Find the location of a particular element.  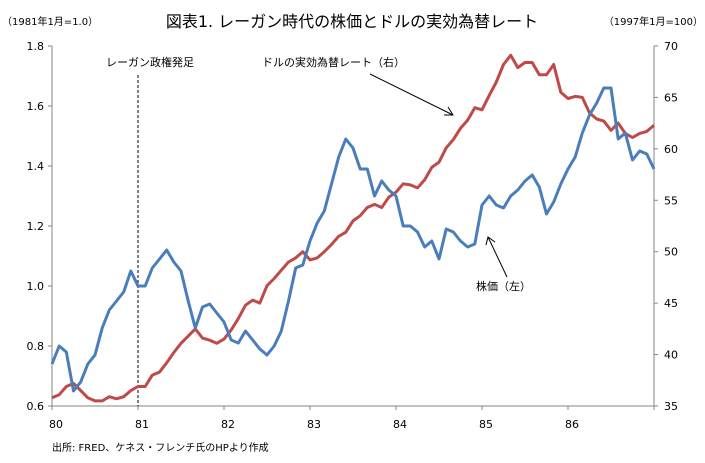

x-tick-label: 81 is located at coordinates (142, 424).